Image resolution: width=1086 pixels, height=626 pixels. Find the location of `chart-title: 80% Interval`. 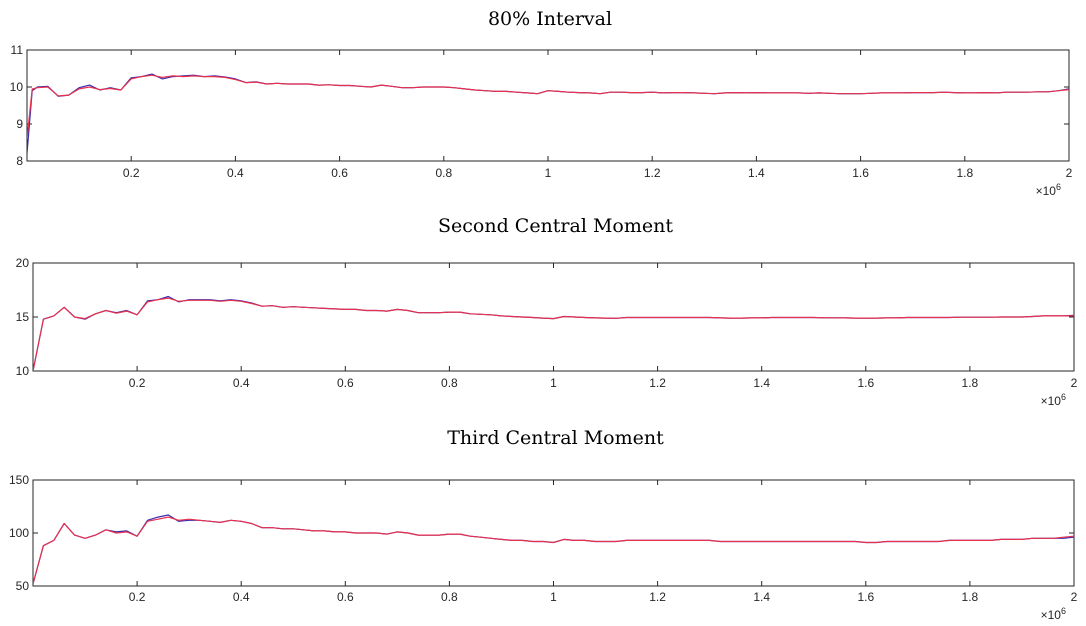

chart-title: 80% Interval is located at coordinates (550, 19).